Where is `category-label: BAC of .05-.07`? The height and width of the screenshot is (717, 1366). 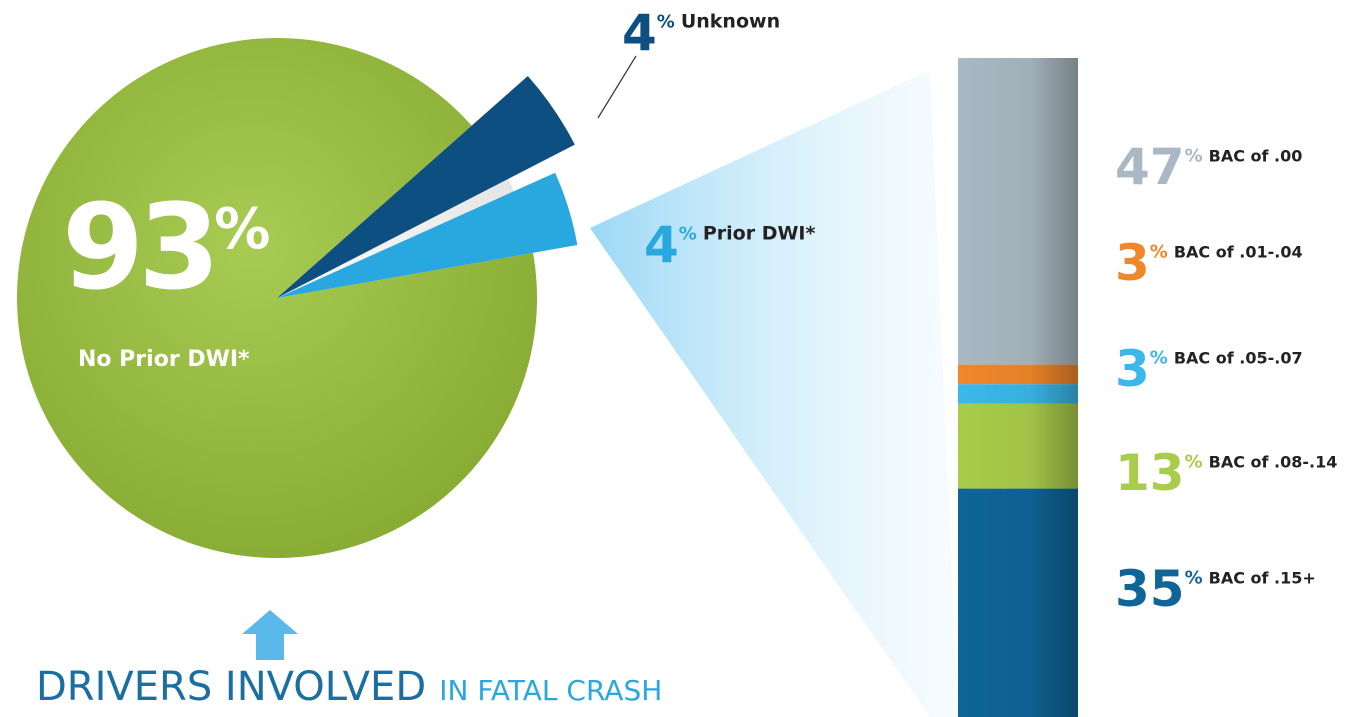 category-label: BAC of .05-.07 is located at coordinates (1238, 358).